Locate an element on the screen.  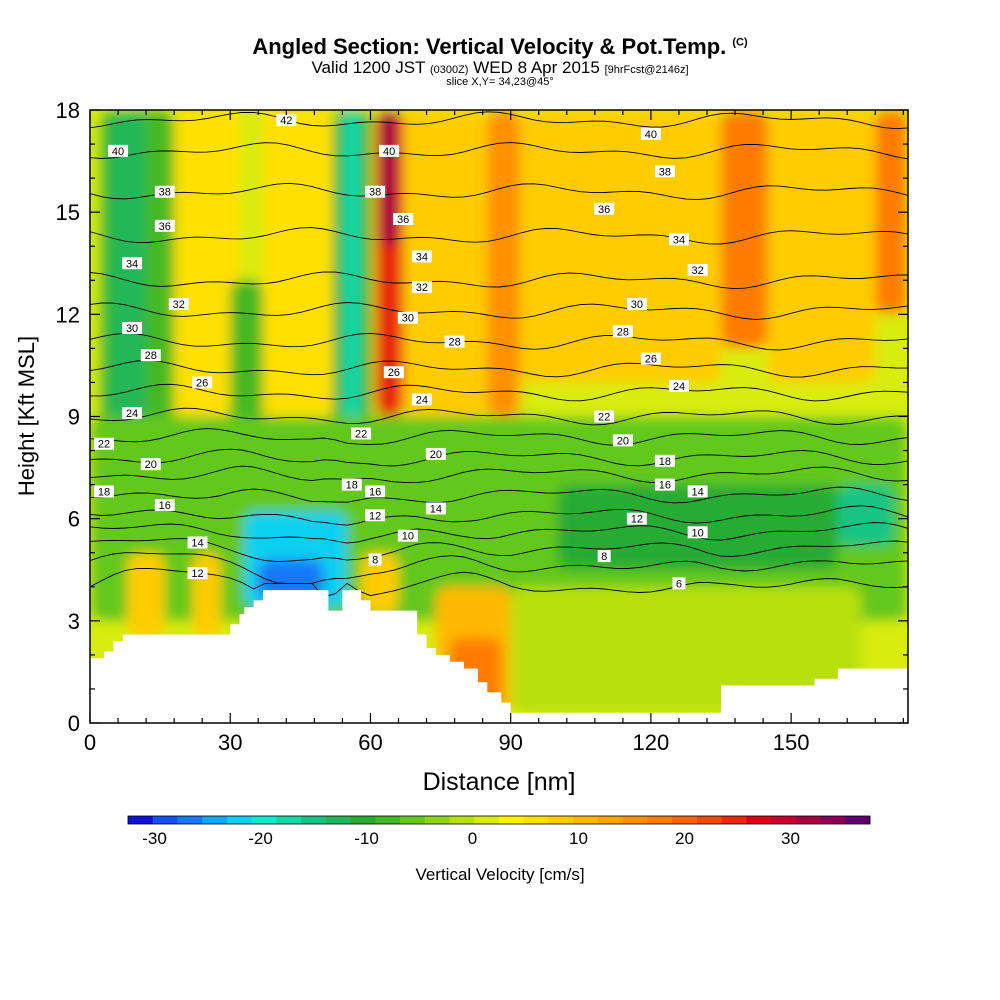
contour-label: 14 is located at coordinates (697, 491).